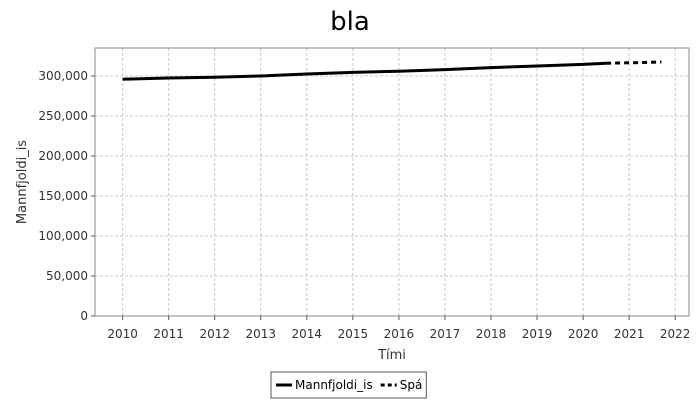 Image resolution: width=700 pixels, height=400 pixels. I want to click on y-tick-label: 100,000, so click(63, 236).